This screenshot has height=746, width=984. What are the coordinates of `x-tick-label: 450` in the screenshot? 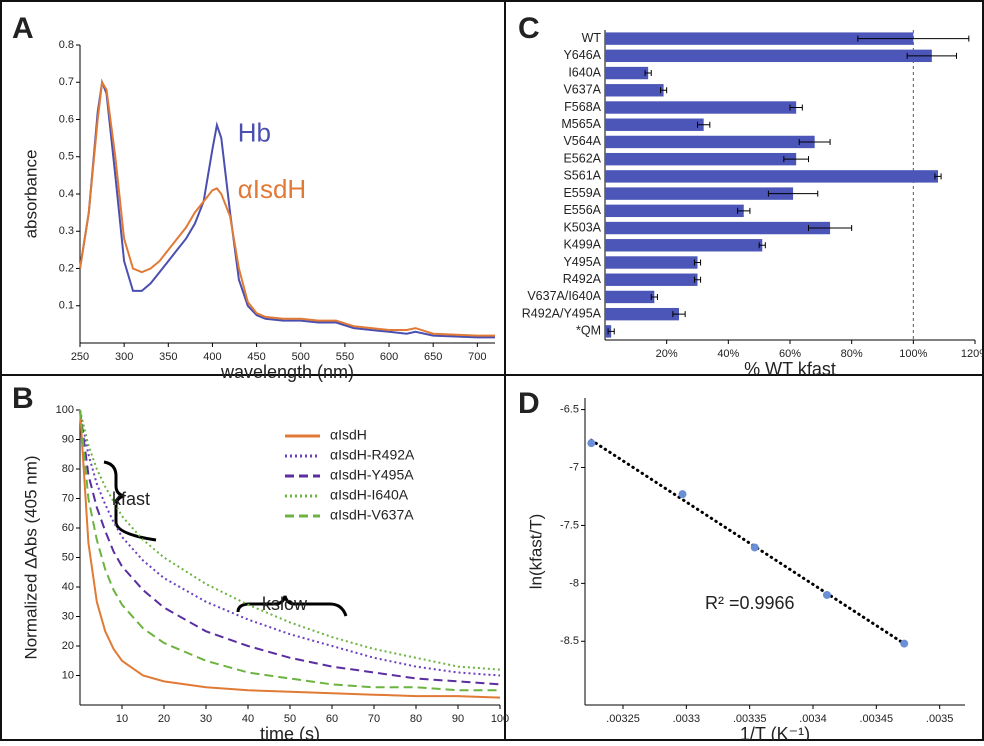 It's located at (256, 357).